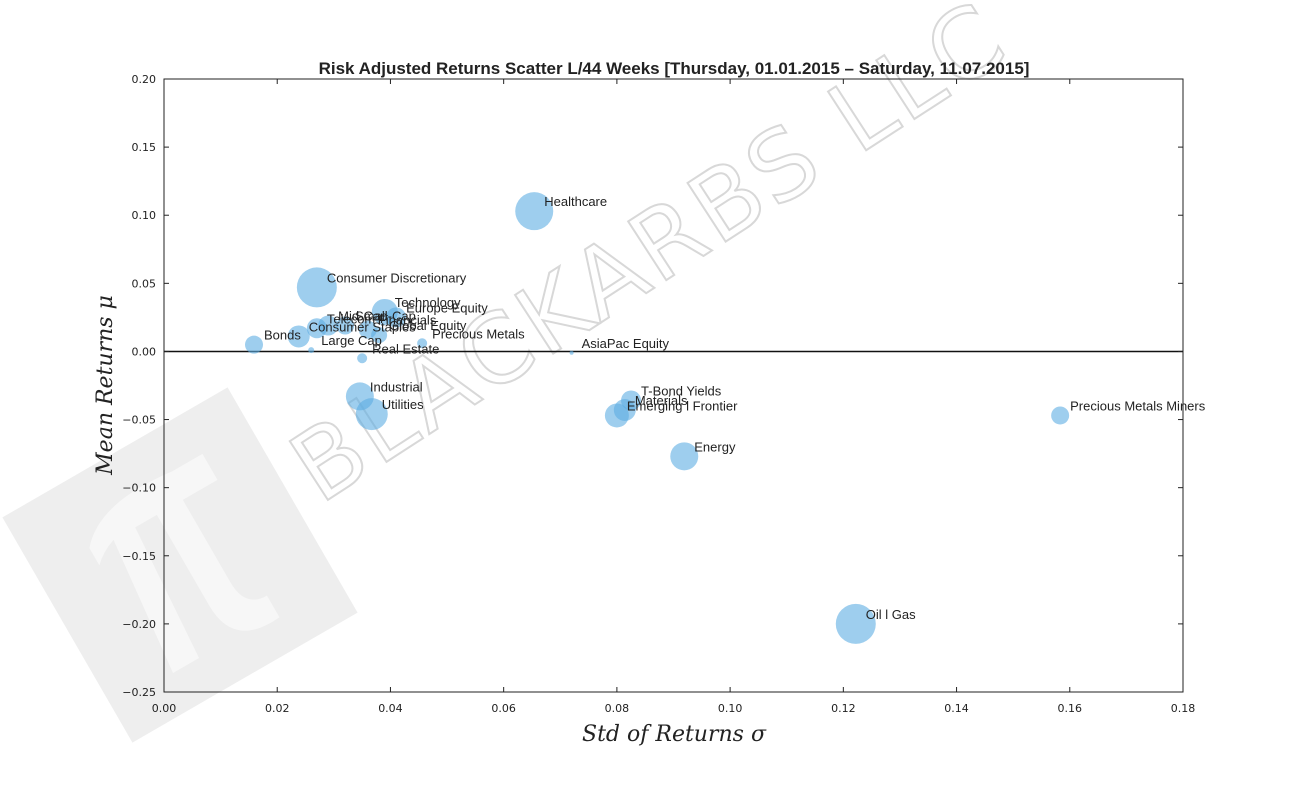 The image size is (1314, 792). I want to click on data-point-label: Mid-Cap, so click(362, 316).